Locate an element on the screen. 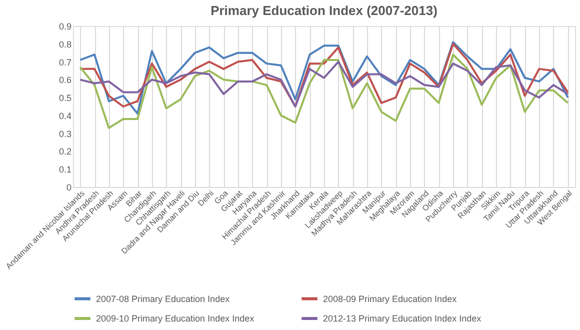 Image resolution: width=580 pixels, height=330 pixels. y-tick-label: 0.3 is located at coordinates (65, 133).